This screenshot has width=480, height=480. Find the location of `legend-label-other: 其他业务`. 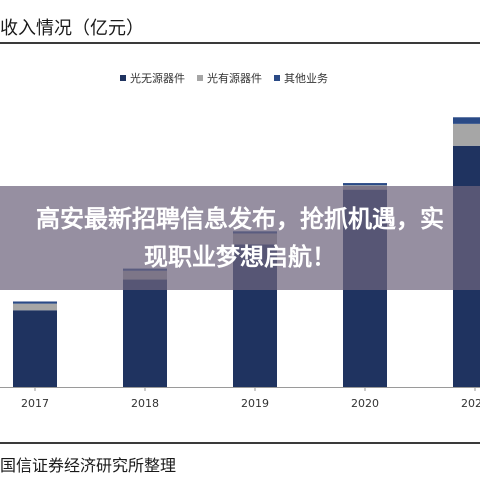

legend-label-other: 其他业务 is located at coordinates (306, 78).